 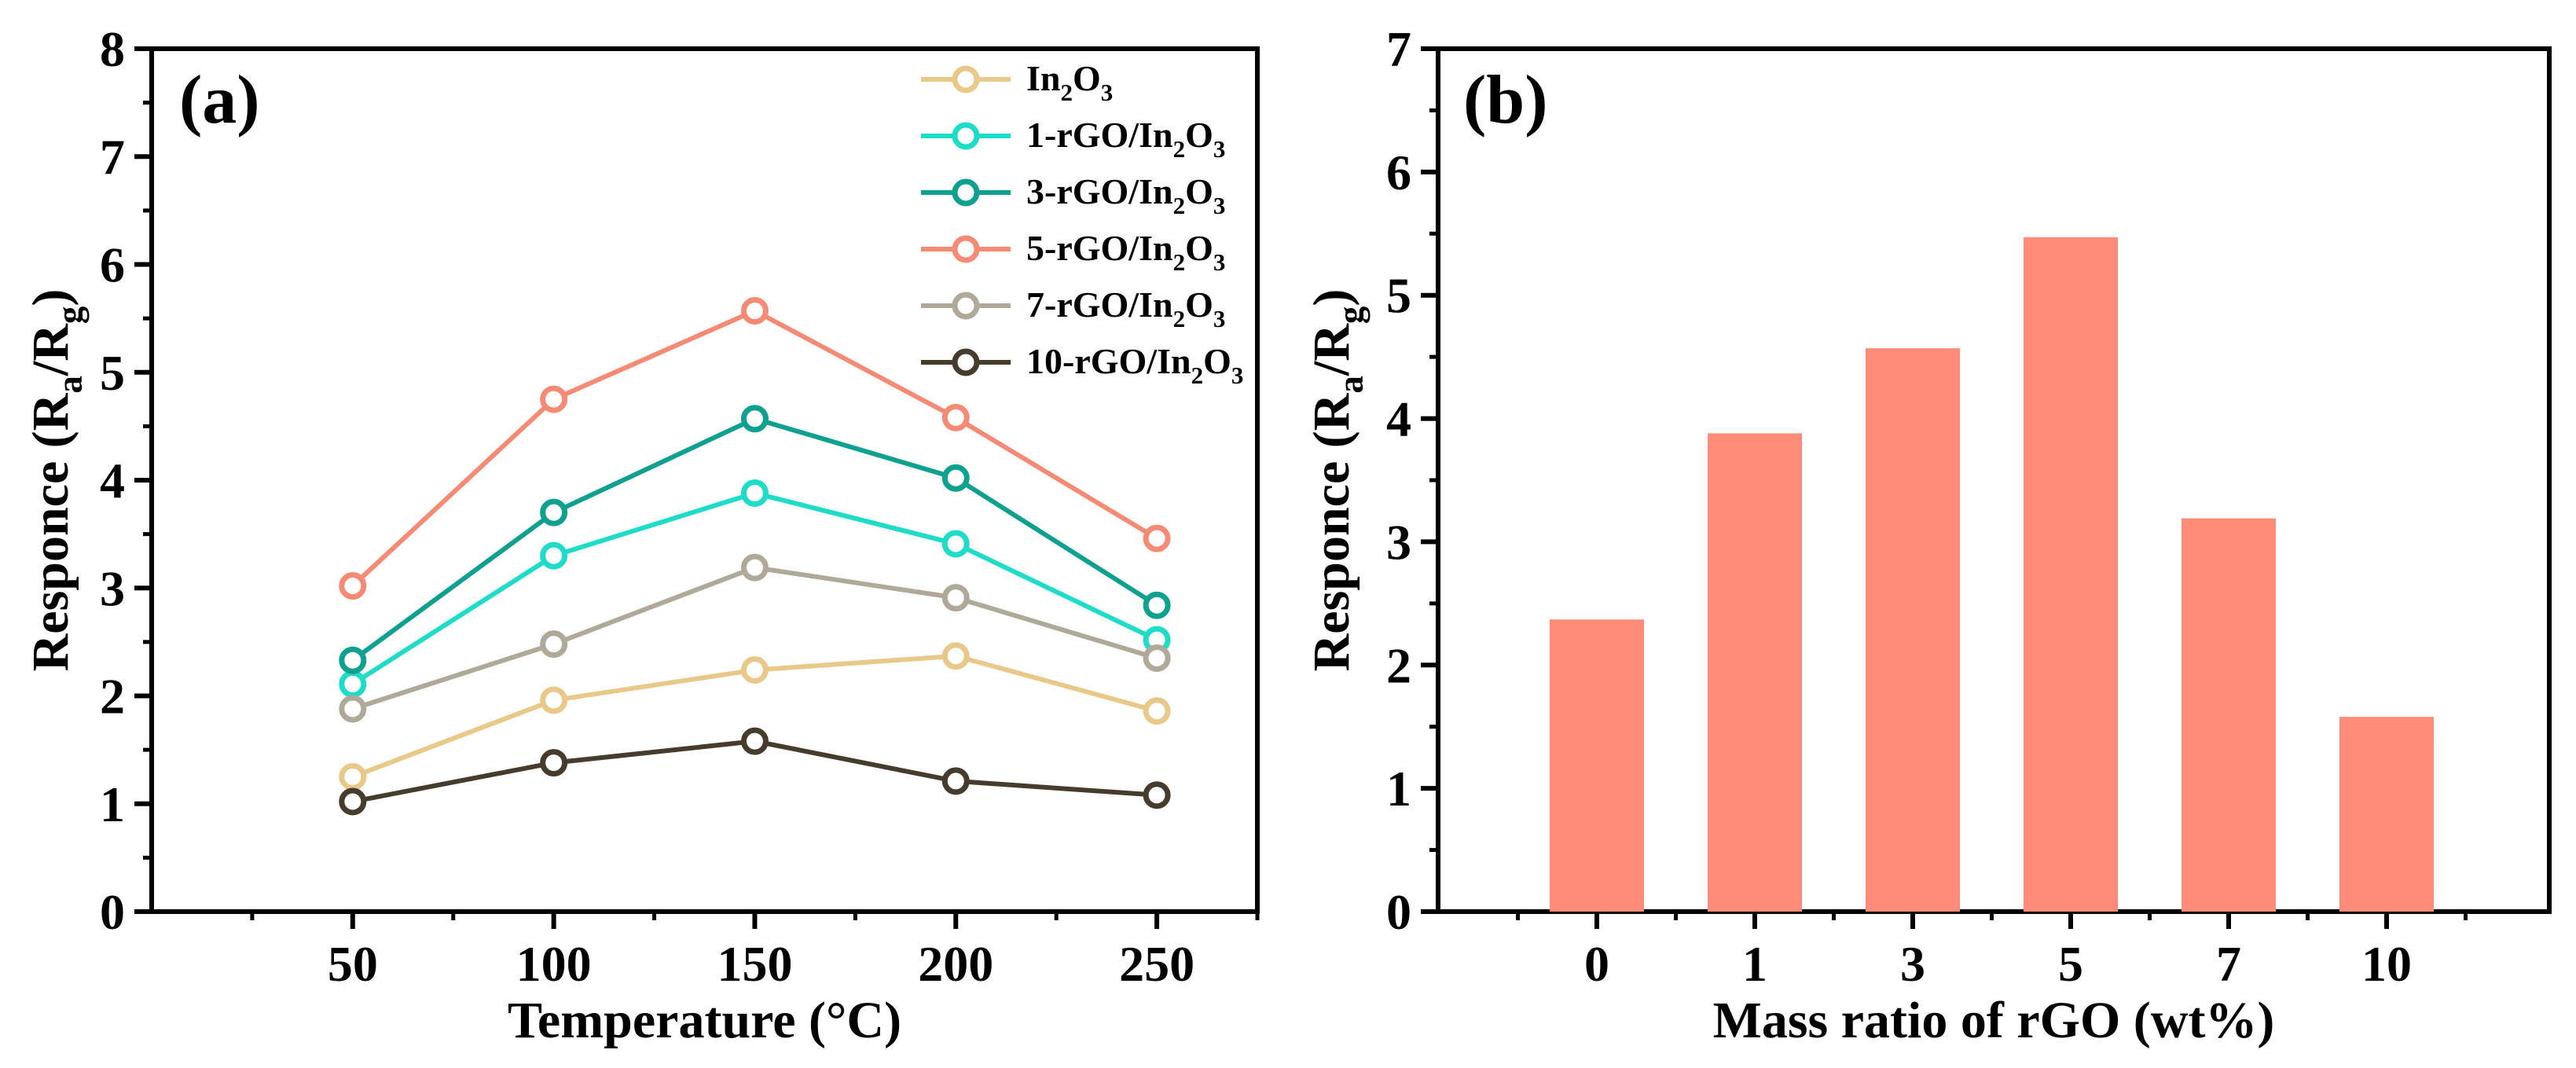 I want to click on panel-b-y-tick-label: 5, so click(x=1398, y=296).